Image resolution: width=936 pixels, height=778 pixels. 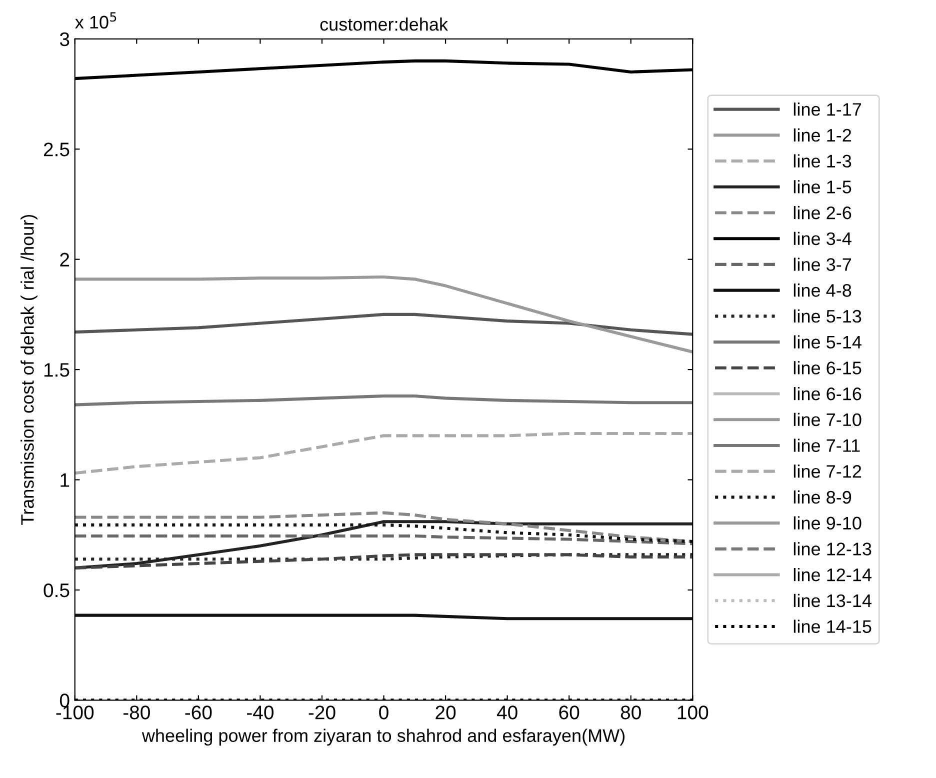 I want to click on x-tick-label: 20, so click(x=446, y=713).